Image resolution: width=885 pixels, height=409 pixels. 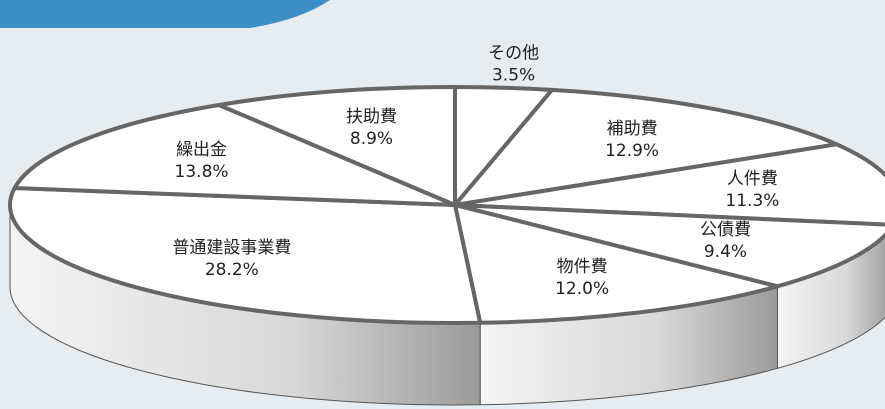 I want to click on slice-value-label: 28.2%, so click(x=232, y=270).